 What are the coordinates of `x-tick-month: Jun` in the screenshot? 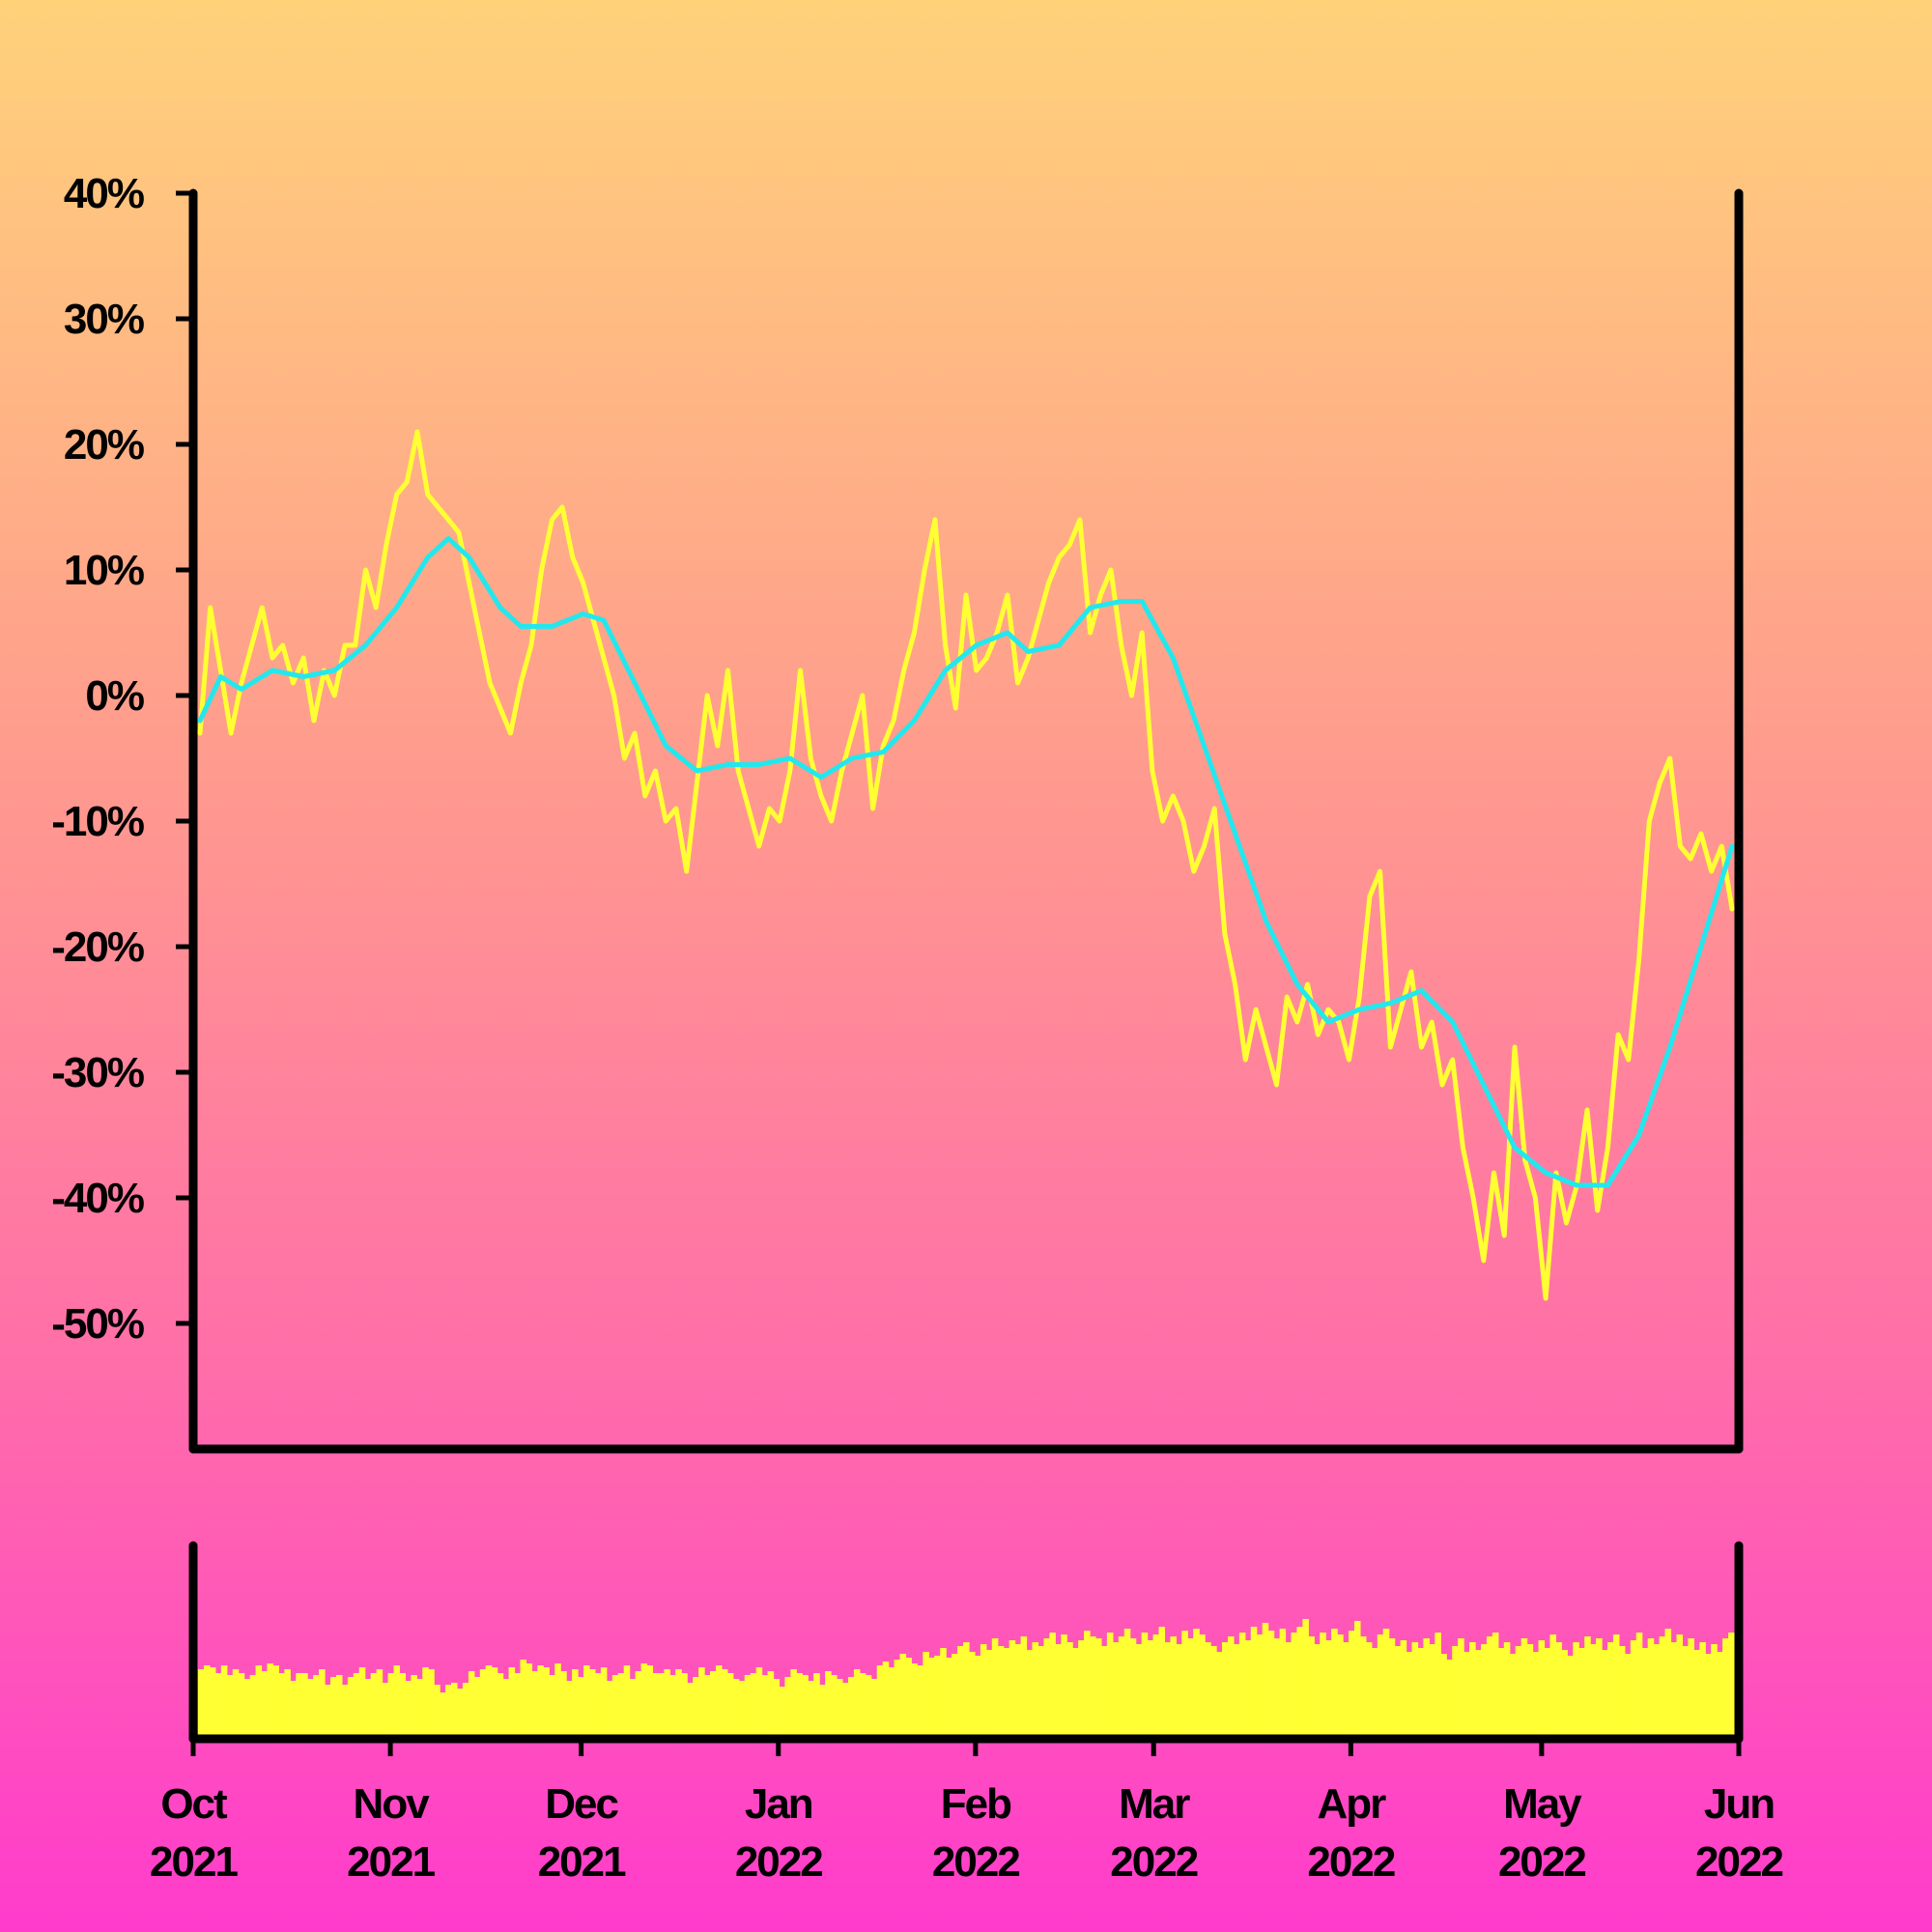 It's located at (1739, 1804).